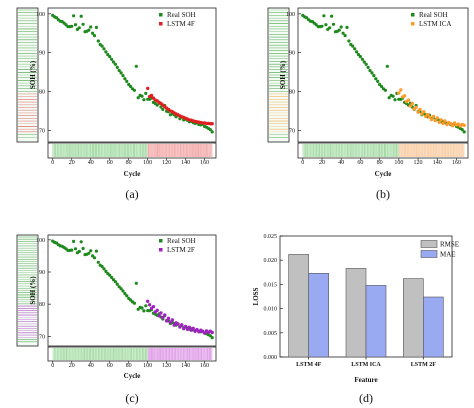 The width and height of the screenshot is (474, 408). What do you see at coordinates (27, 290) in the screenshot?
I see `feature-strip-frame` at bounding box center [27, 290].